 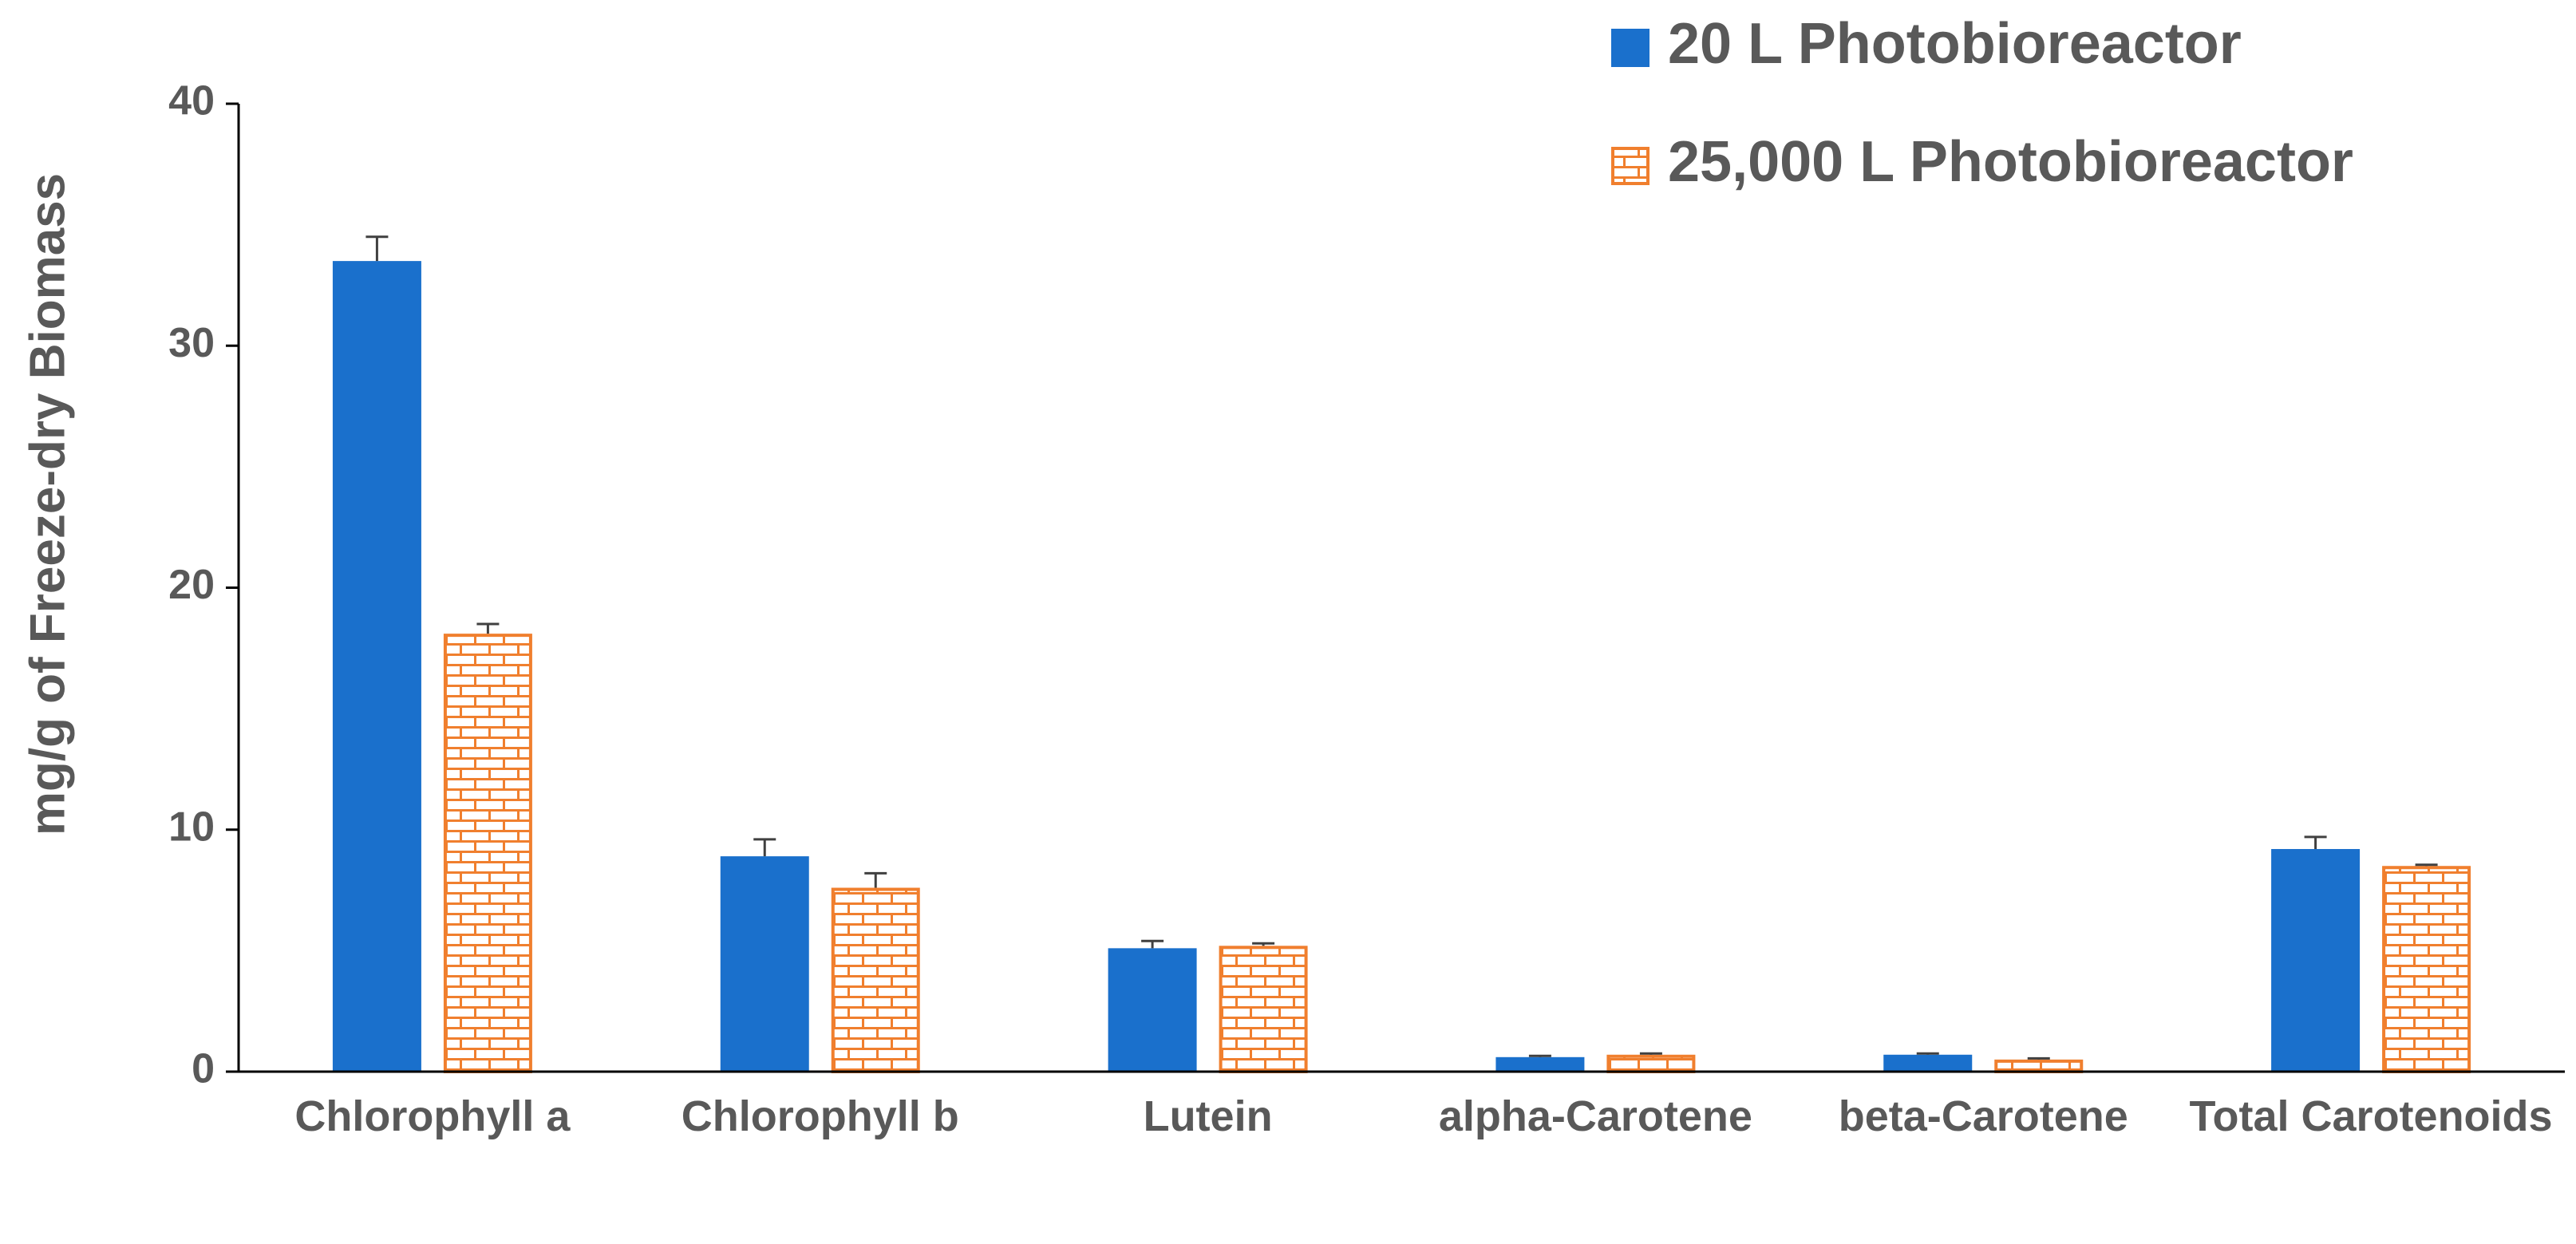 What do you see at coordinates (1955, 44) in the screenshot?
I see `legend-label: 20 L Photobioreactor` at bounding box center [1955, 44].